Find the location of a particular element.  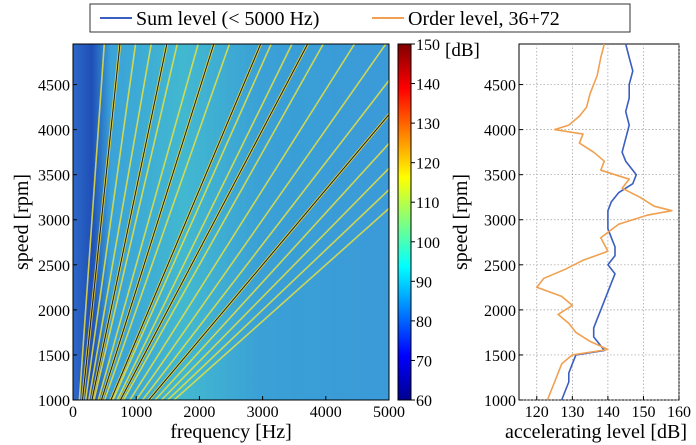

colorbar: 60 70 80 90 100 110 120 130 140 150 [dB] is located at coordinates (438, 223).